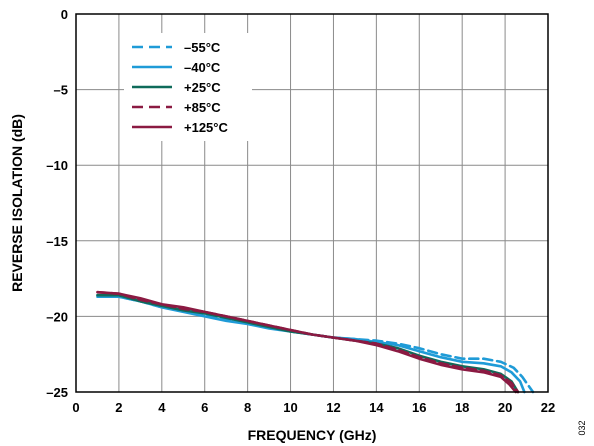 Image resolution: width=594 pixels, height=446 pixels. I want to click on x-tick-label: 22, so click(548, 407).